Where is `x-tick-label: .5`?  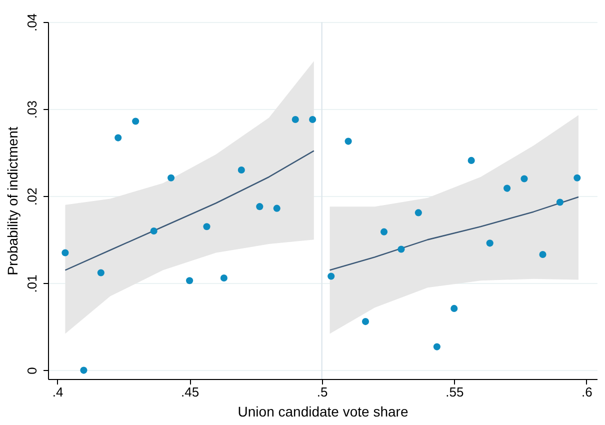
x-tick-label: .5 is located at coordinates (322, 392).